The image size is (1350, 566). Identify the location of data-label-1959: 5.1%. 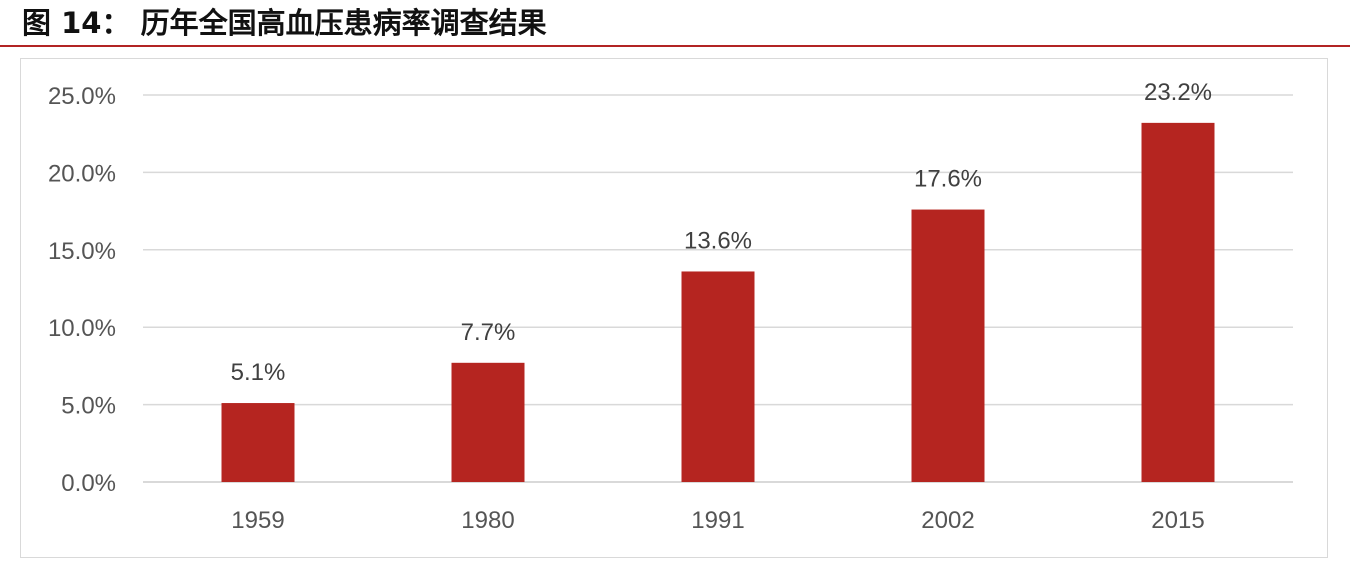
(258, 372).